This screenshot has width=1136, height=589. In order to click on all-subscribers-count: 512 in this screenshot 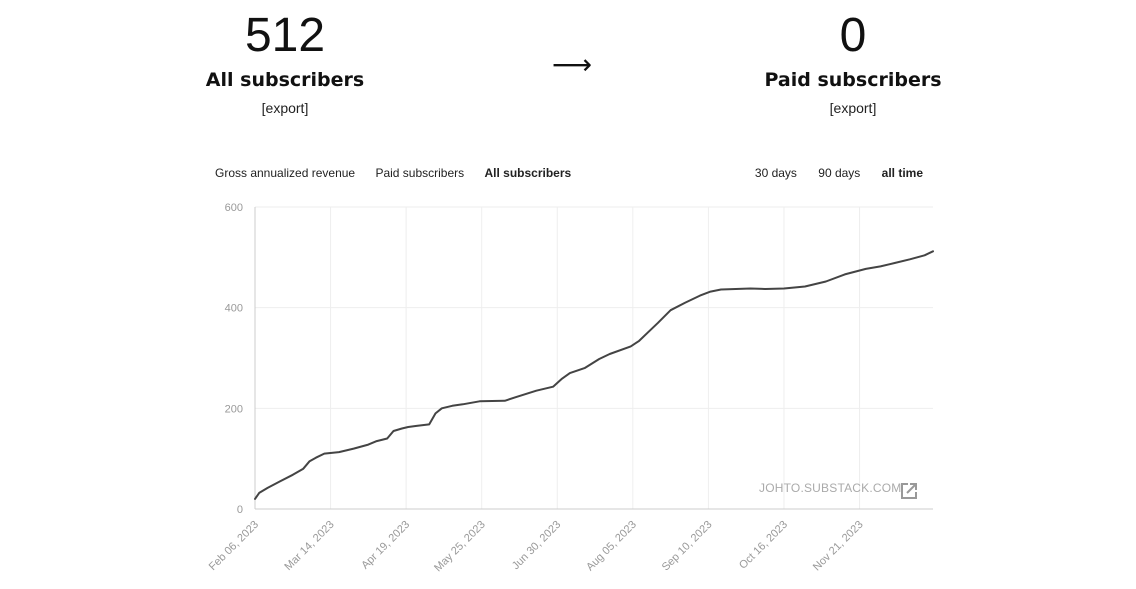, I will do `click(285, 35)`.